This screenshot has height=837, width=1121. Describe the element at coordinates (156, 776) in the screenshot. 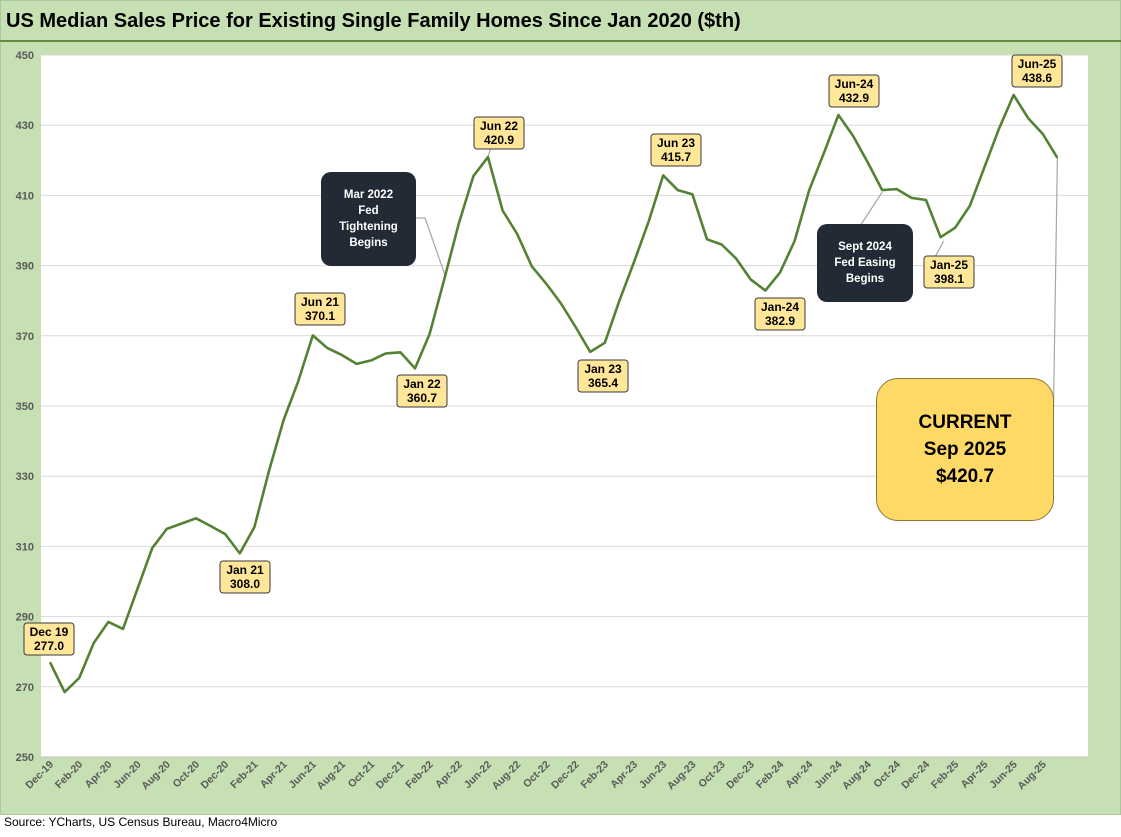

I see `x-tick-label: Aug-20` at that location.